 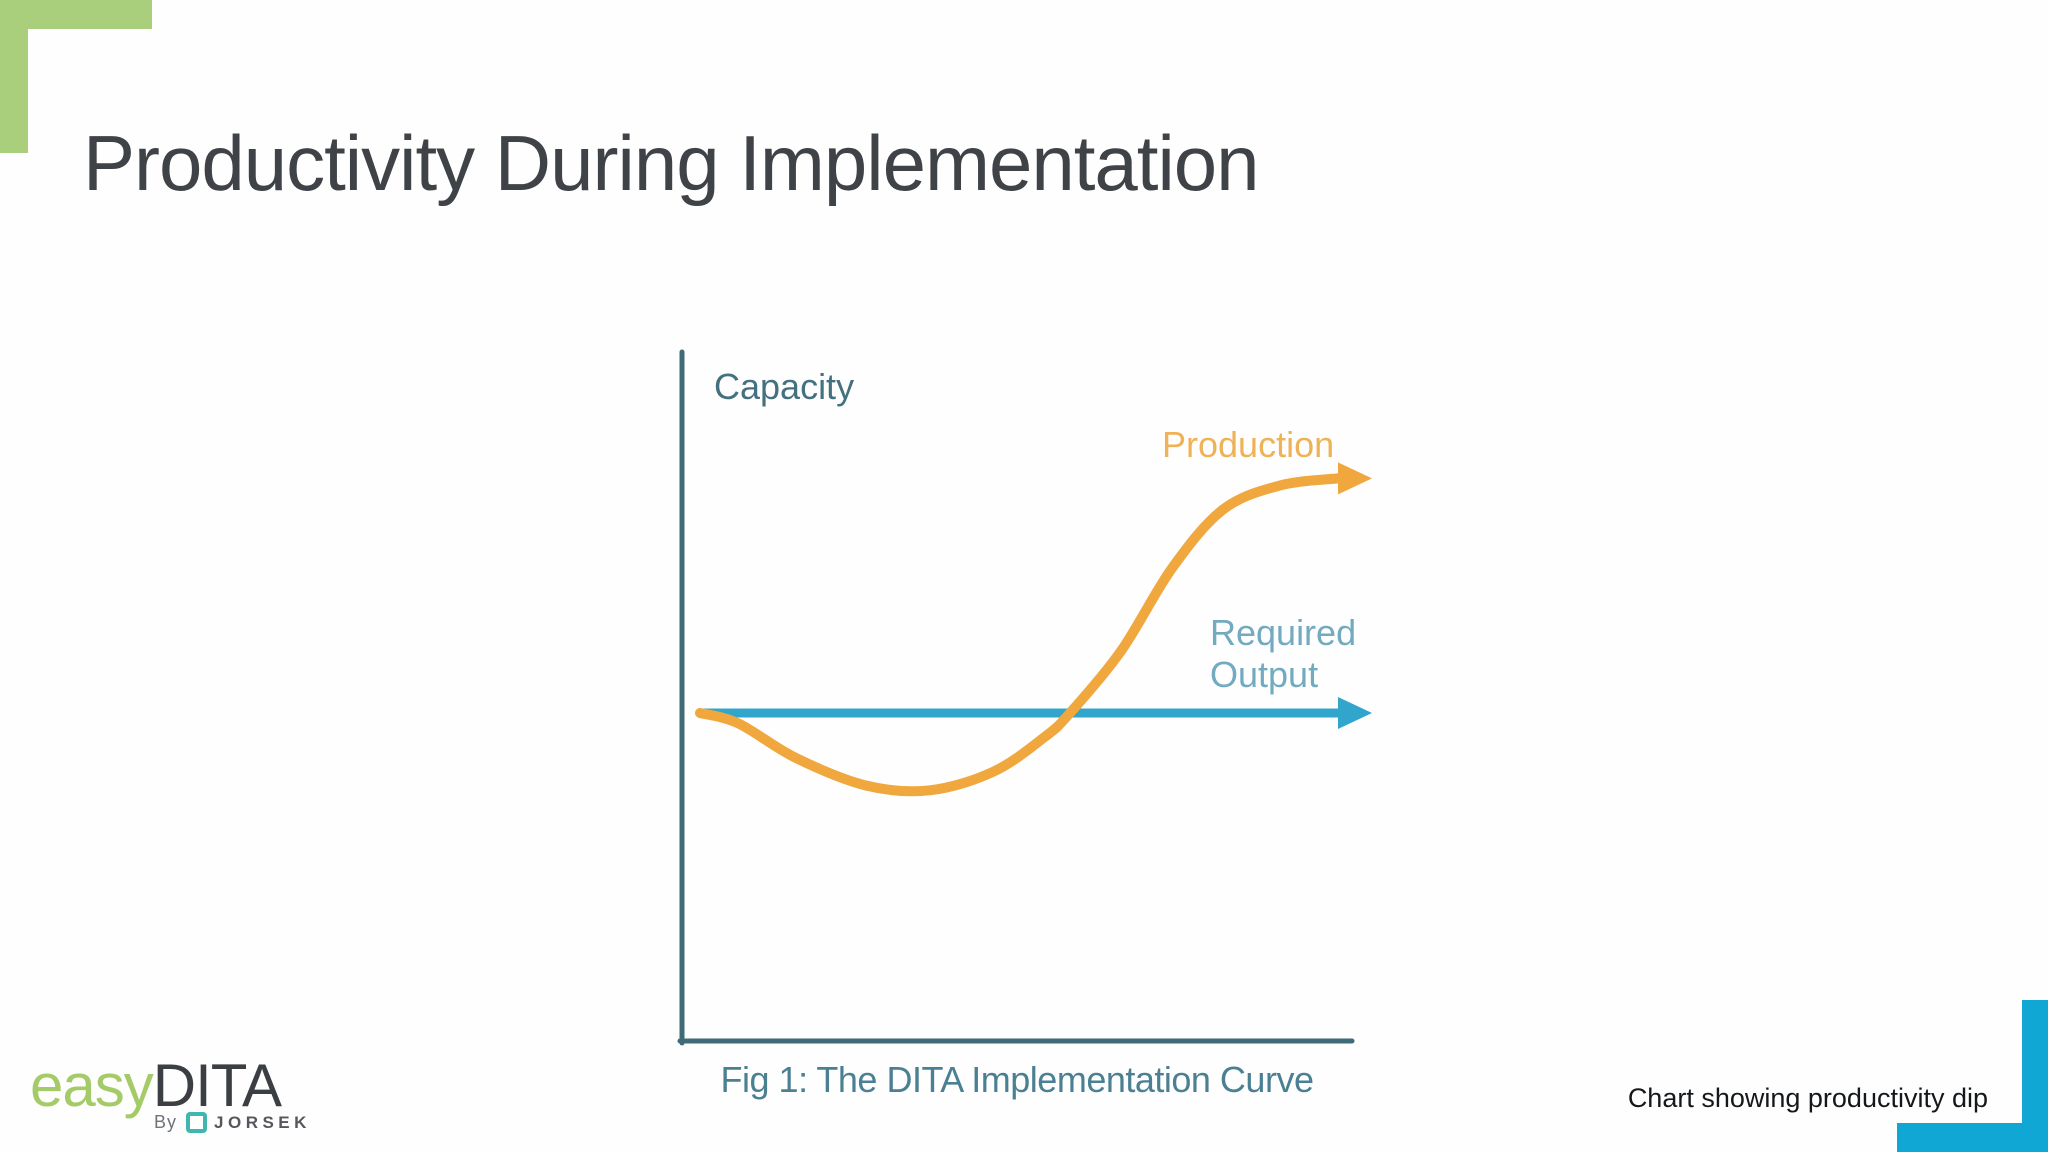 What do you see at coordinates (197, 1122) in the screenshot?
I see `jorsek-square-icon` at bounding box center [197, 1122].